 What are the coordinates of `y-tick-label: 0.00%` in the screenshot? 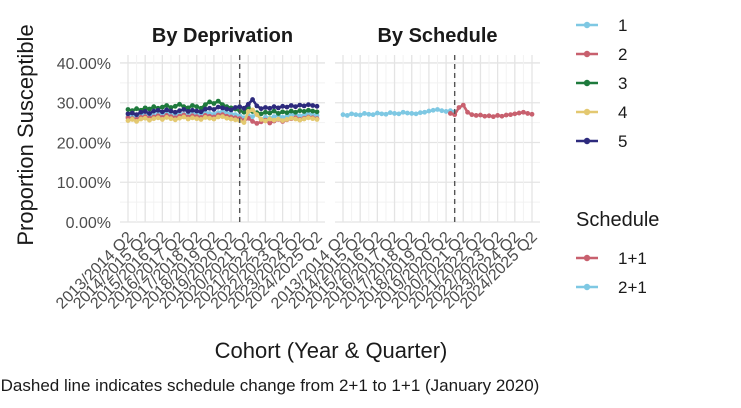 It's located at (88, 223).